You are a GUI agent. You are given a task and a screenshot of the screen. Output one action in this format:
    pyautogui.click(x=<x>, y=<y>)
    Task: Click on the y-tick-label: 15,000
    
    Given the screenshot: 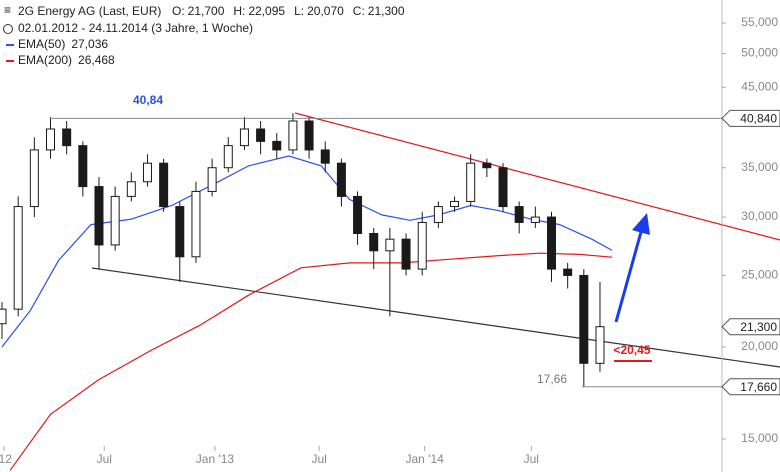 What is the action you would take?
    pyautogui.click(x=759, y=438)
    